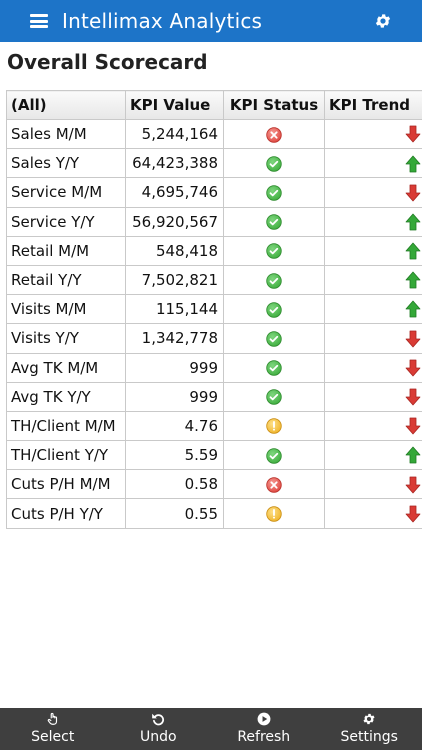 The height and width of the screenshot is (750, 422). What do you see at coordinates (158, 737) in the screenshot?
I see `undo-label: Undo` at bounding box center [158, 737].